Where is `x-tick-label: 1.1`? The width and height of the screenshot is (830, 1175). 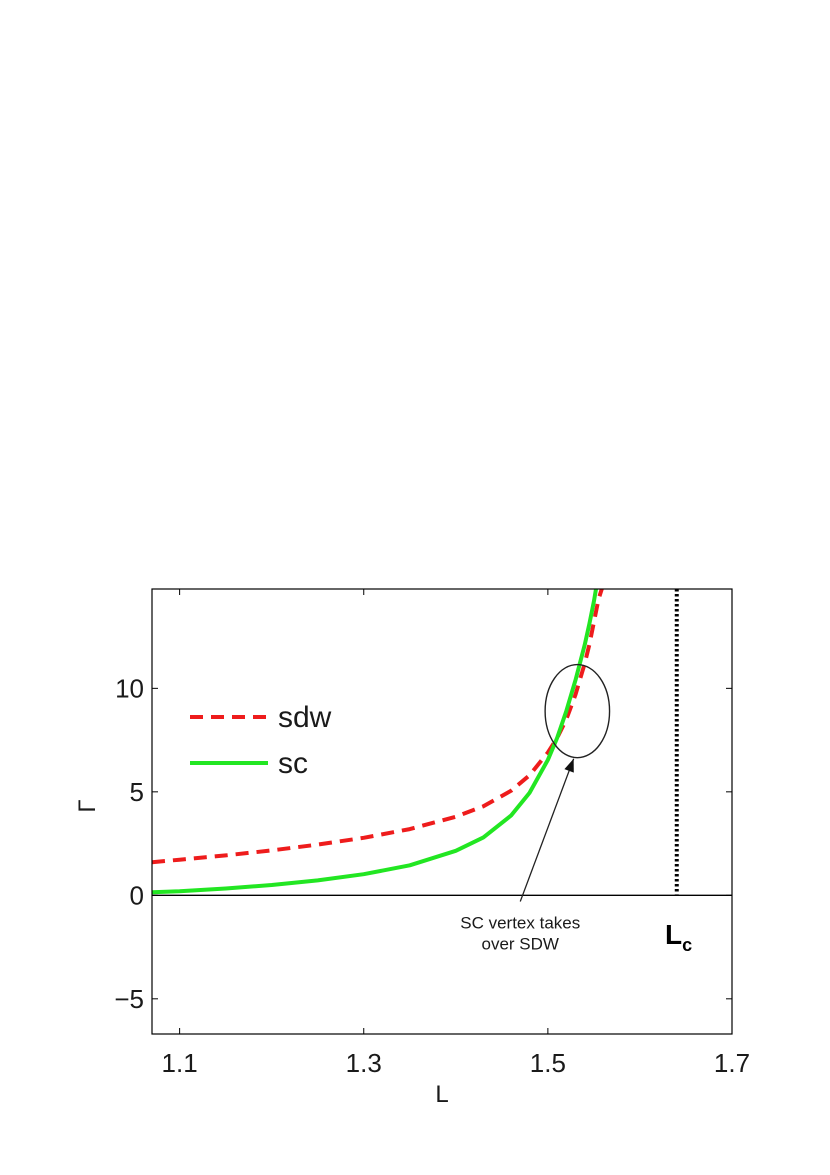 x-tick-label: 1.1 is located at coordinates (180, 1063).